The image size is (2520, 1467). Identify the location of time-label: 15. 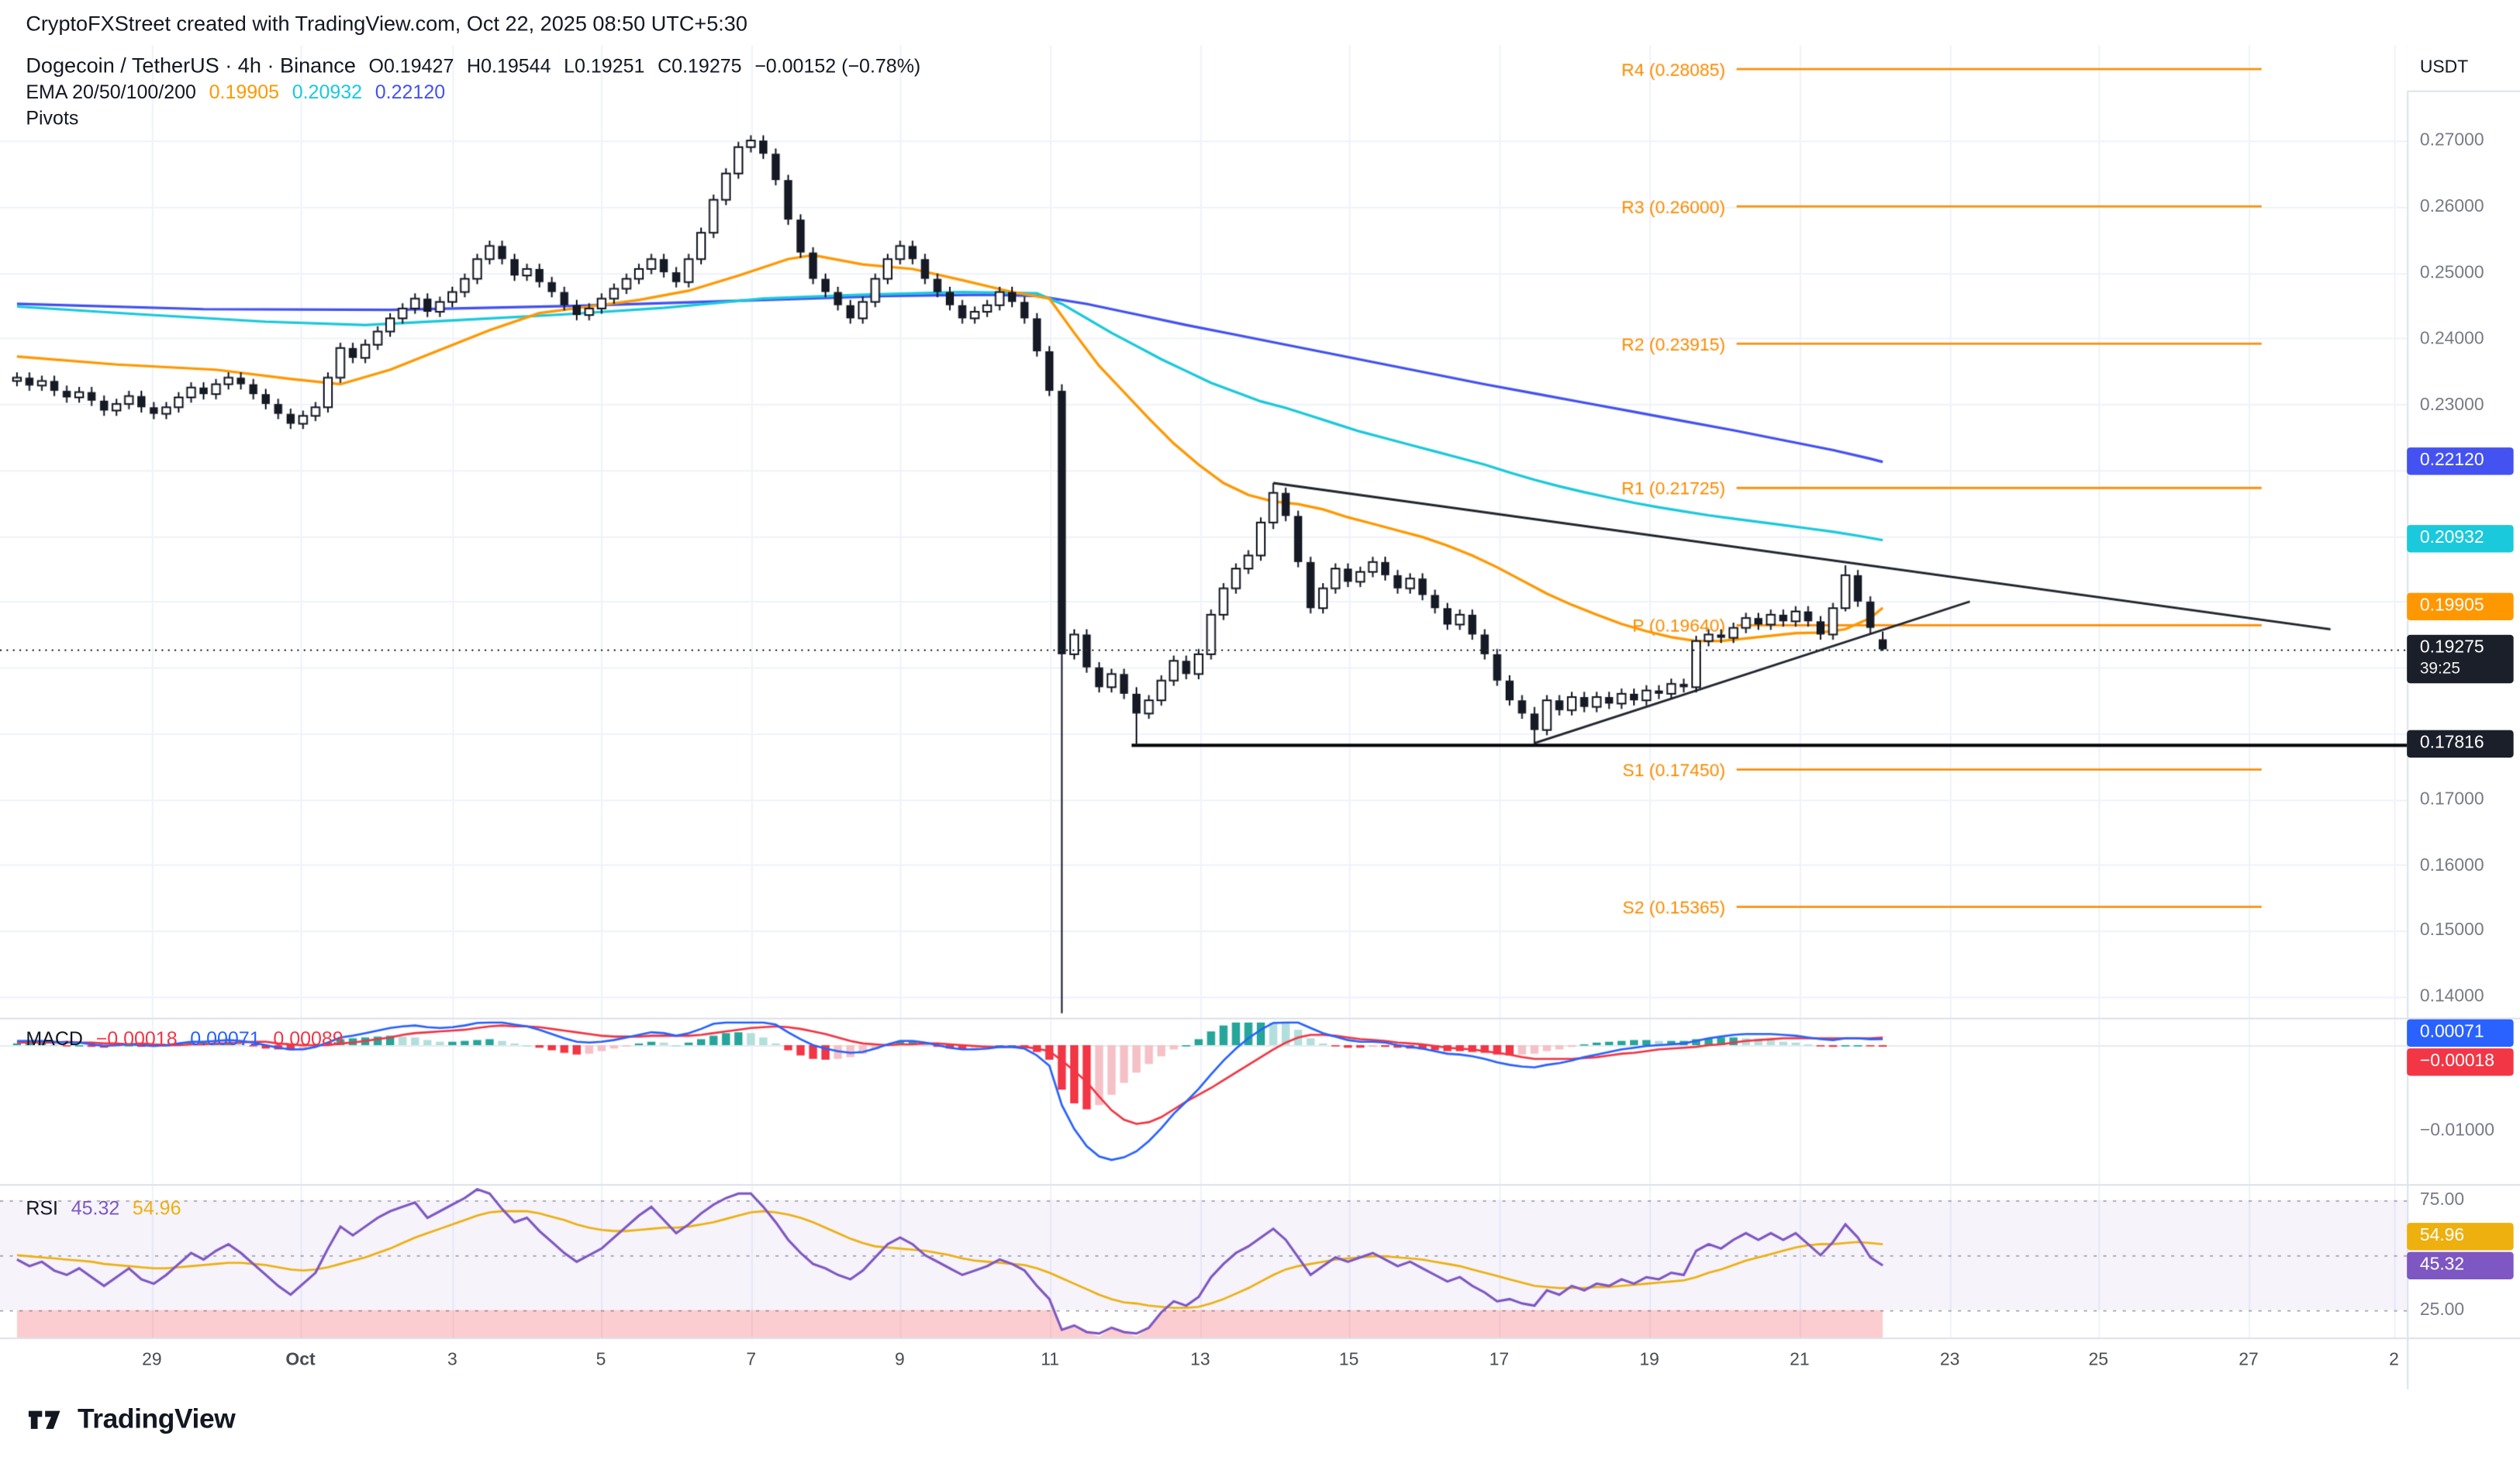
(1348, 1360).